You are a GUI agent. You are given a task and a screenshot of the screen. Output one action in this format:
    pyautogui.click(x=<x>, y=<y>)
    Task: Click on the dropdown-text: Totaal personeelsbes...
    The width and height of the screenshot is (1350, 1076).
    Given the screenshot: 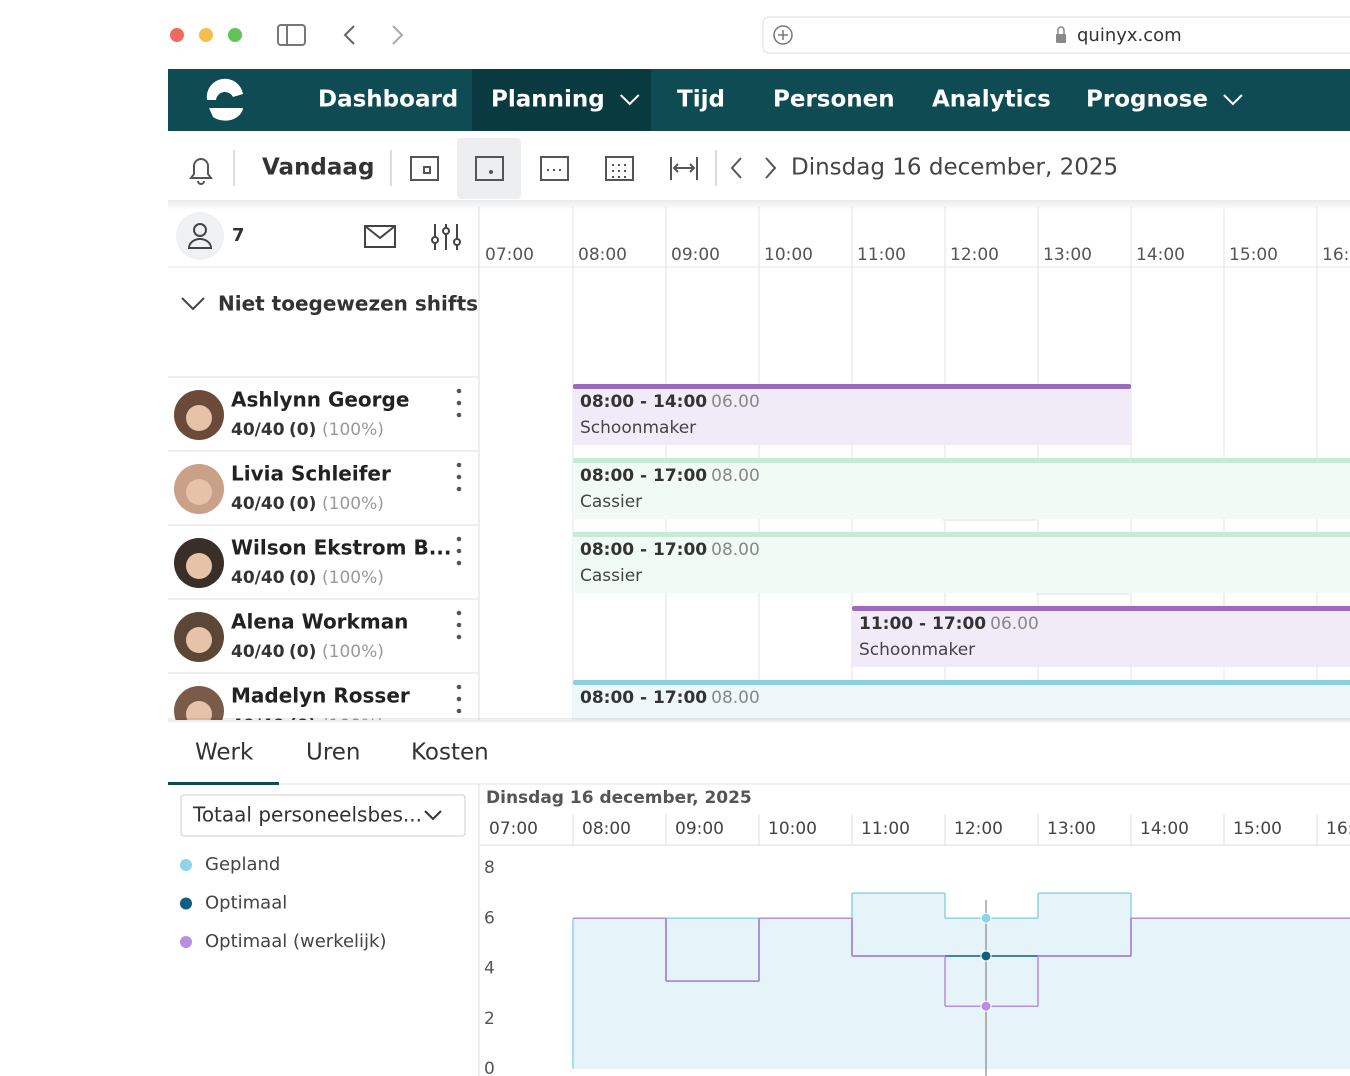 What is the action you would take?
    pyautogui.click(x=307, y=815)
    